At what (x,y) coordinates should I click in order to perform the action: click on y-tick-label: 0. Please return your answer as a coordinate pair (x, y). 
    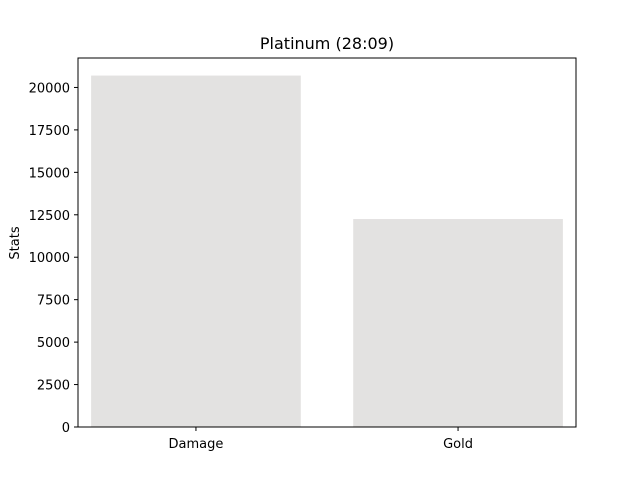
    Looking at the image, I should click on (66, 428).